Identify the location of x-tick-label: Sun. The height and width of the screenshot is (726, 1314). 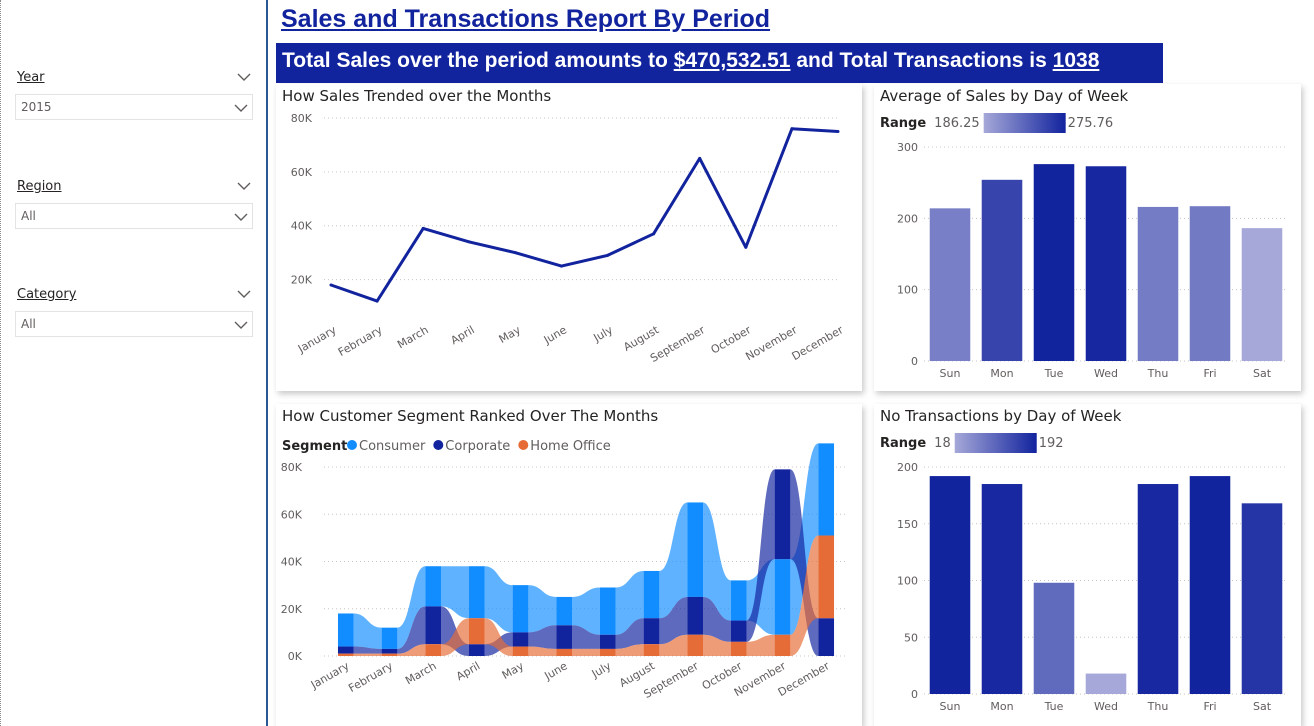
(950, 706).